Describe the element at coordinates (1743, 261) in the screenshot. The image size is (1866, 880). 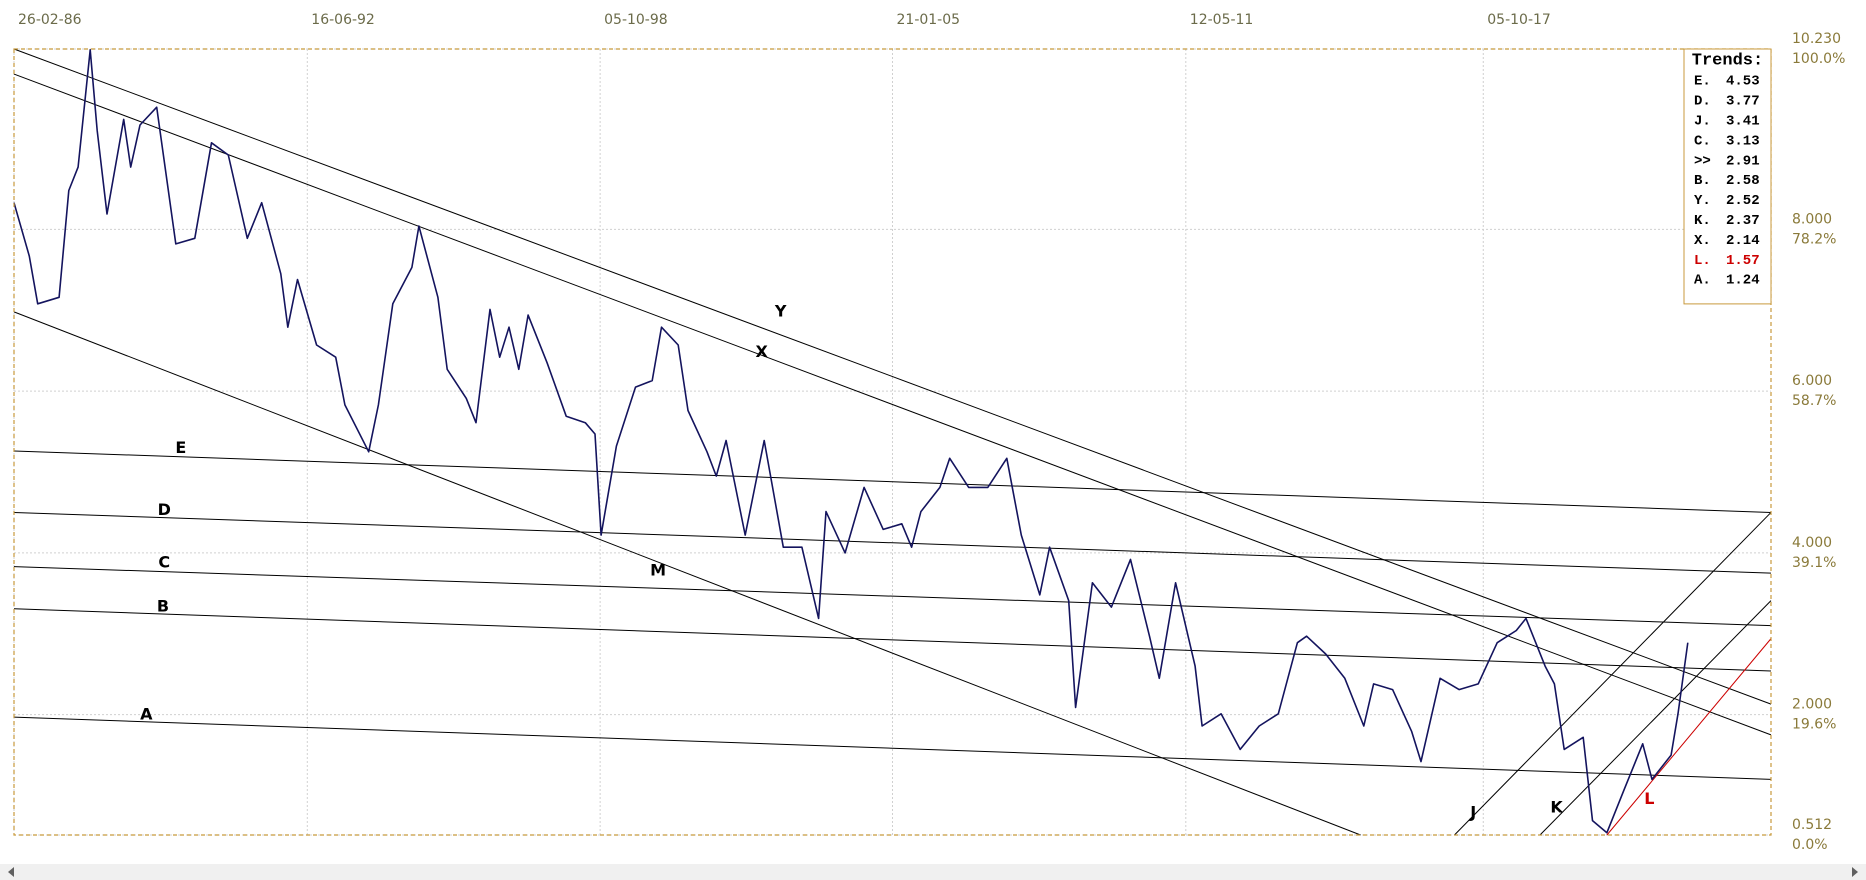
I see `legend-item-value: 1.57` at that location.